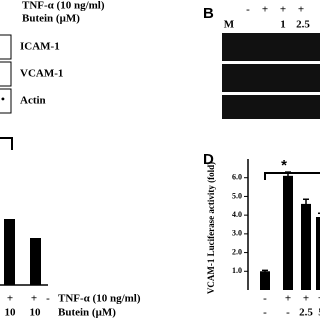 Image resolution: width=320 pixels, height=320 pixels. I want to click on band-label: ICAM-1, so click(40, 47).